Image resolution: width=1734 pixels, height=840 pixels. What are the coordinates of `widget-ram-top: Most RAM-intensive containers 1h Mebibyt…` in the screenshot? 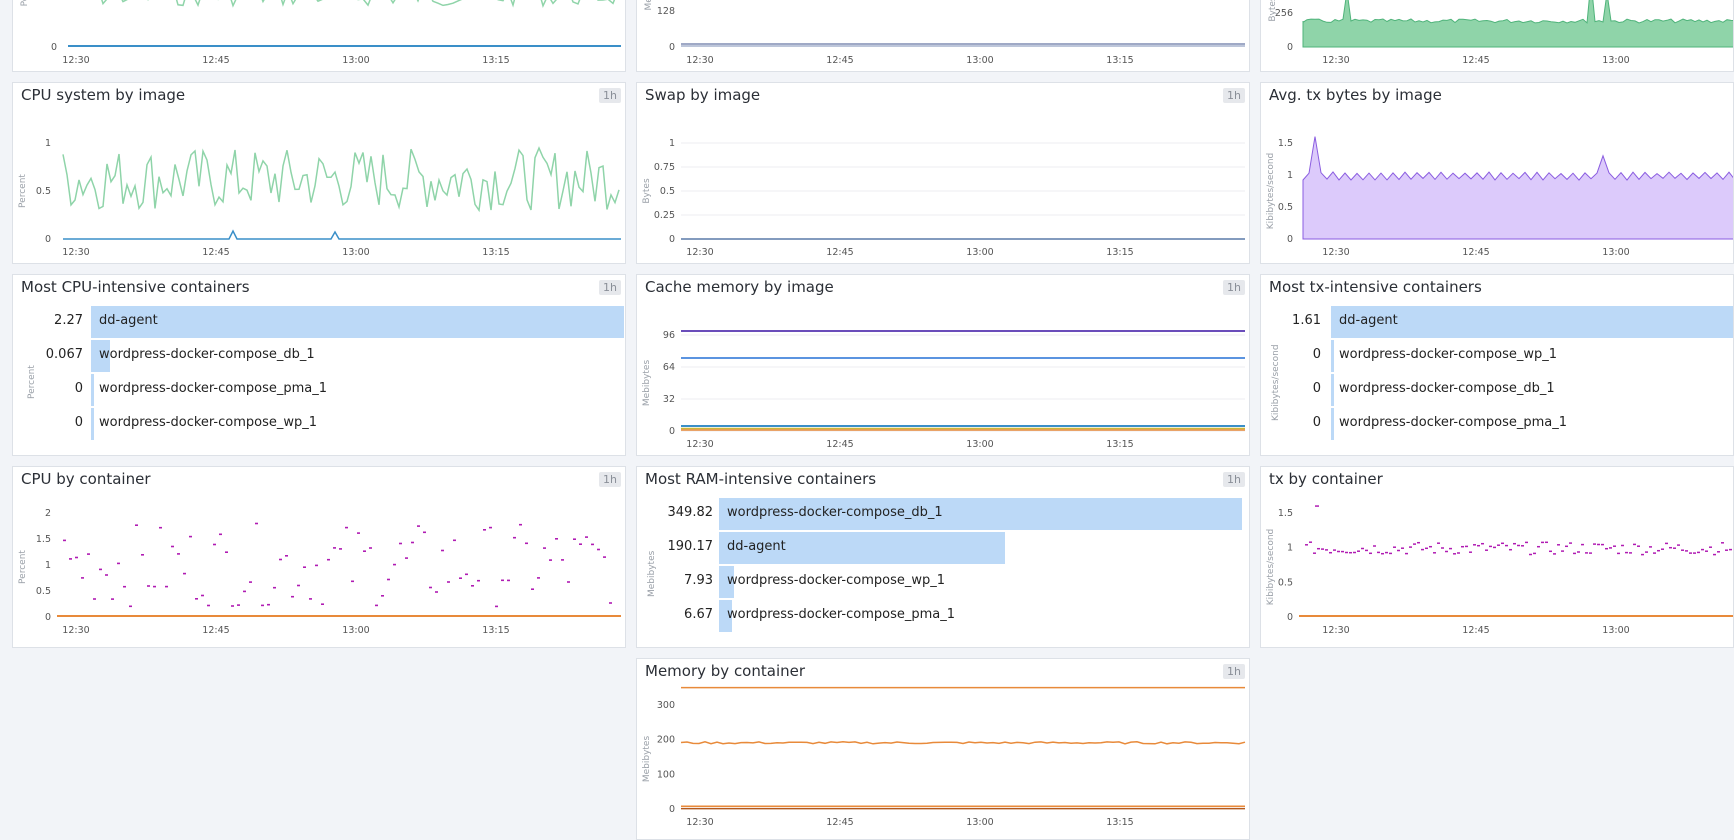 It's located at (943, 557).